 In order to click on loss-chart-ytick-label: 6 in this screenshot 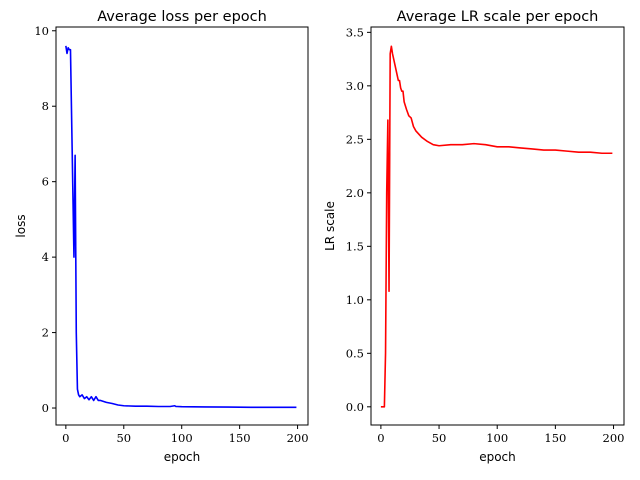, I will do `click(45, 182)`.